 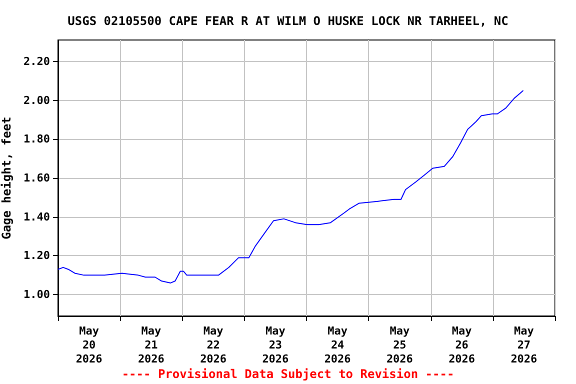 I want to click on y-tick-label: 2.20, so click(x=37, y=61).